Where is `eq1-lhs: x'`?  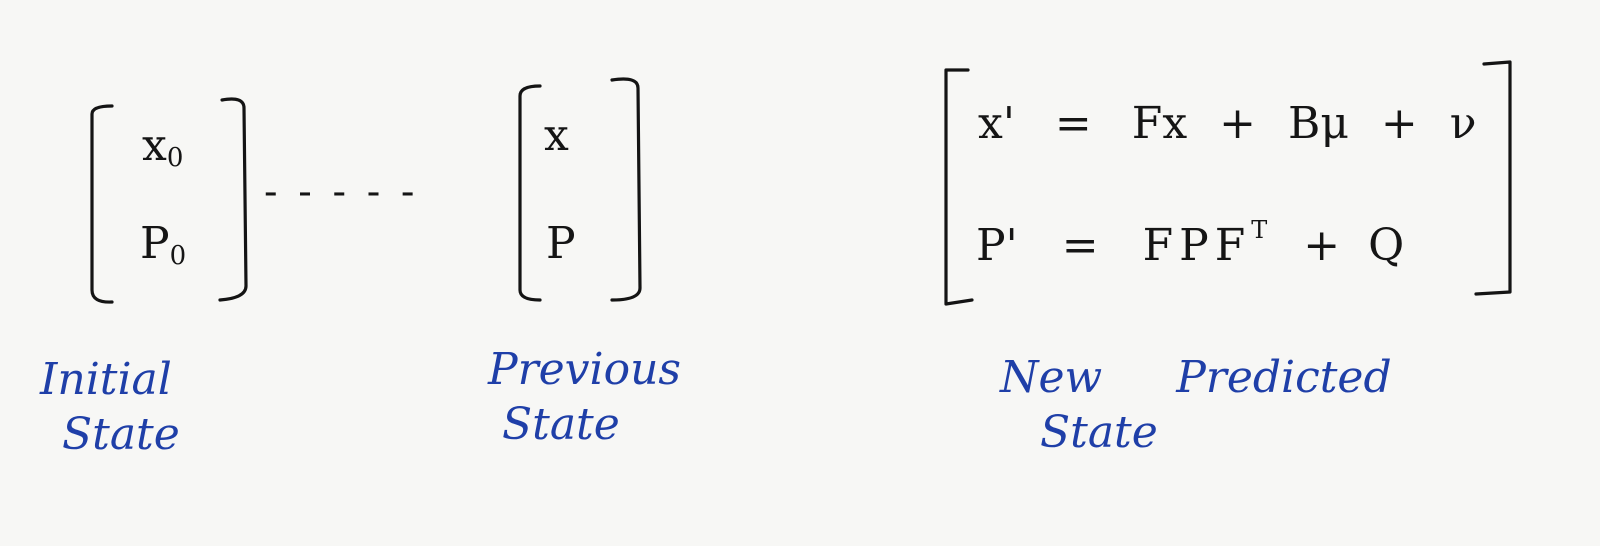
eq1-lhs: x' is located at coordinates (996, 123).